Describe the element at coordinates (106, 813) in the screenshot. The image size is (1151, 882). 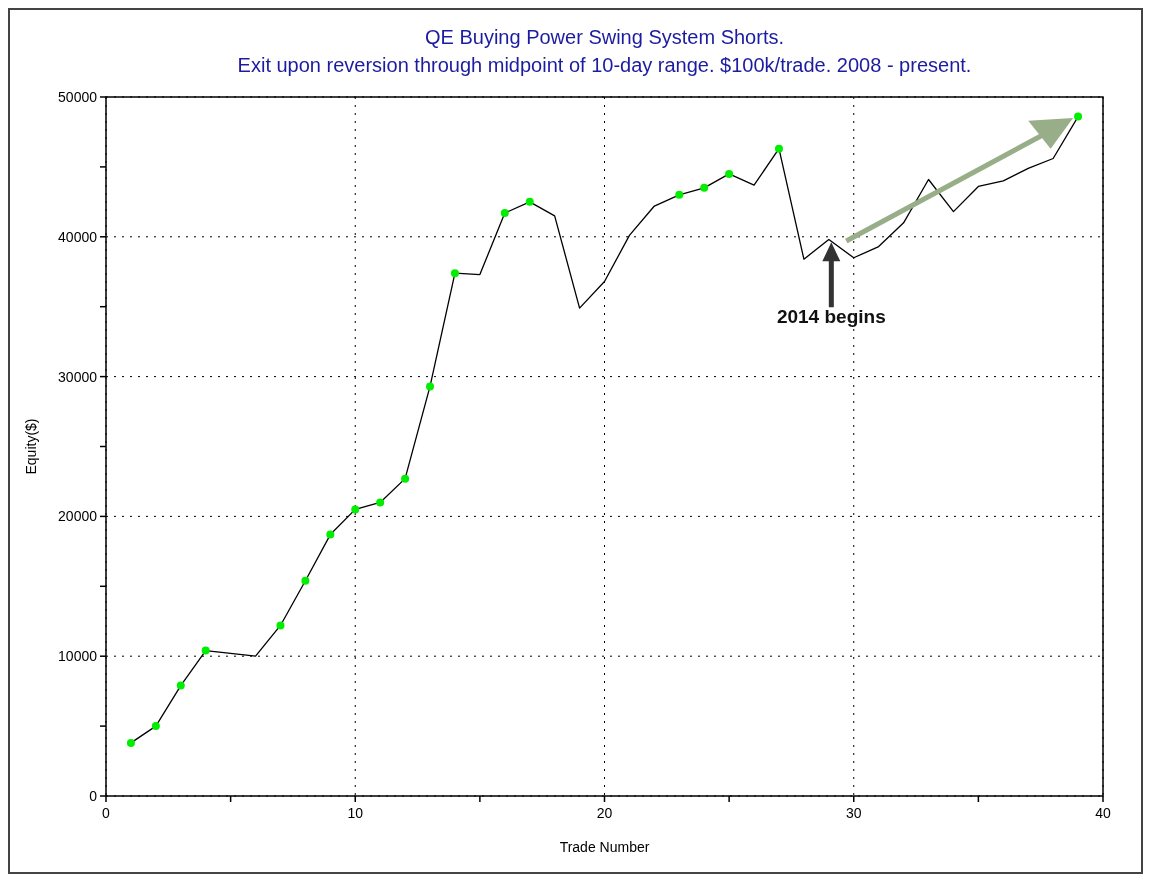
I see `x-tick-label: 0` at that location.